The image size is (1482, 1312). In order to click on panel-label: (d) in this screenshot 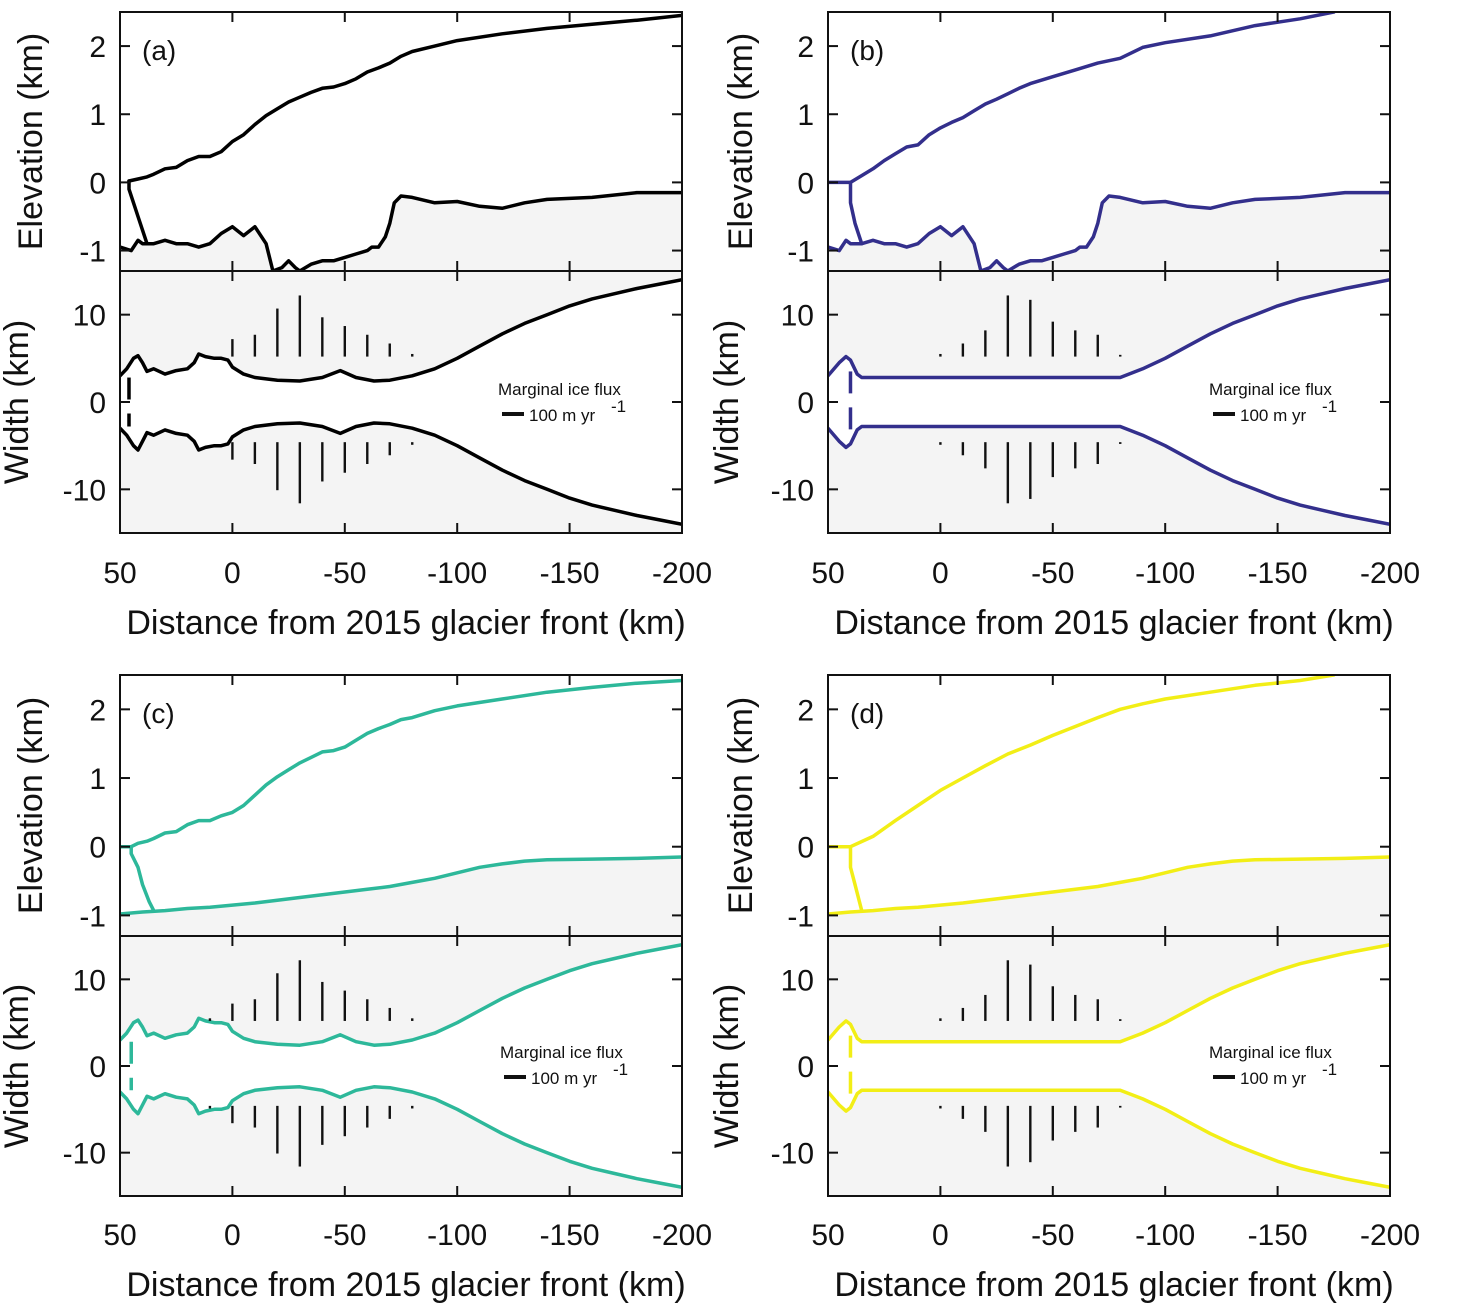, I will do `click(867, 713)`.